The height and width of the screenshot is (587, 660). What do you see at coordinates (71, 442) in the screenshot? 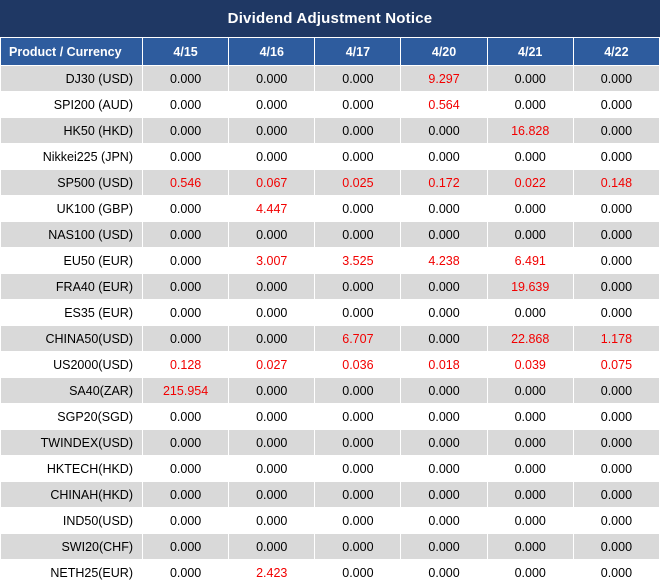
I see `product-cell: TWINDEX(USD)` at bounding box center [71, 442].